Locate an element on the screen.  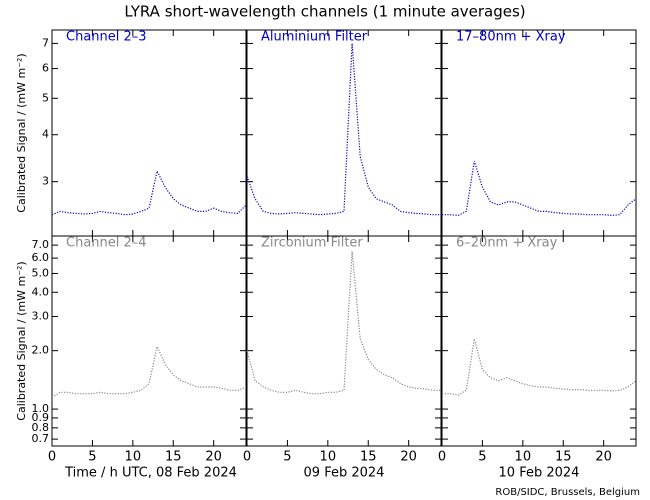
y-tick-label: 6.0 is located at coordinates (41, 257).